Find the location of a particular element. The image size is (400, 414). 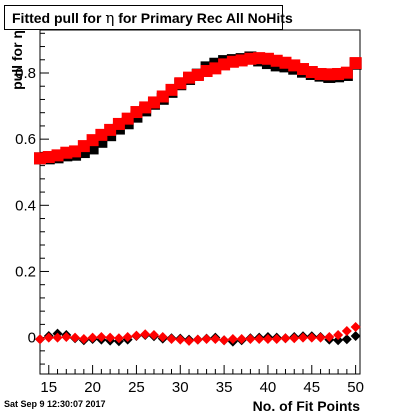

x-tick-label: 35 is located at coordinates (224, 387).